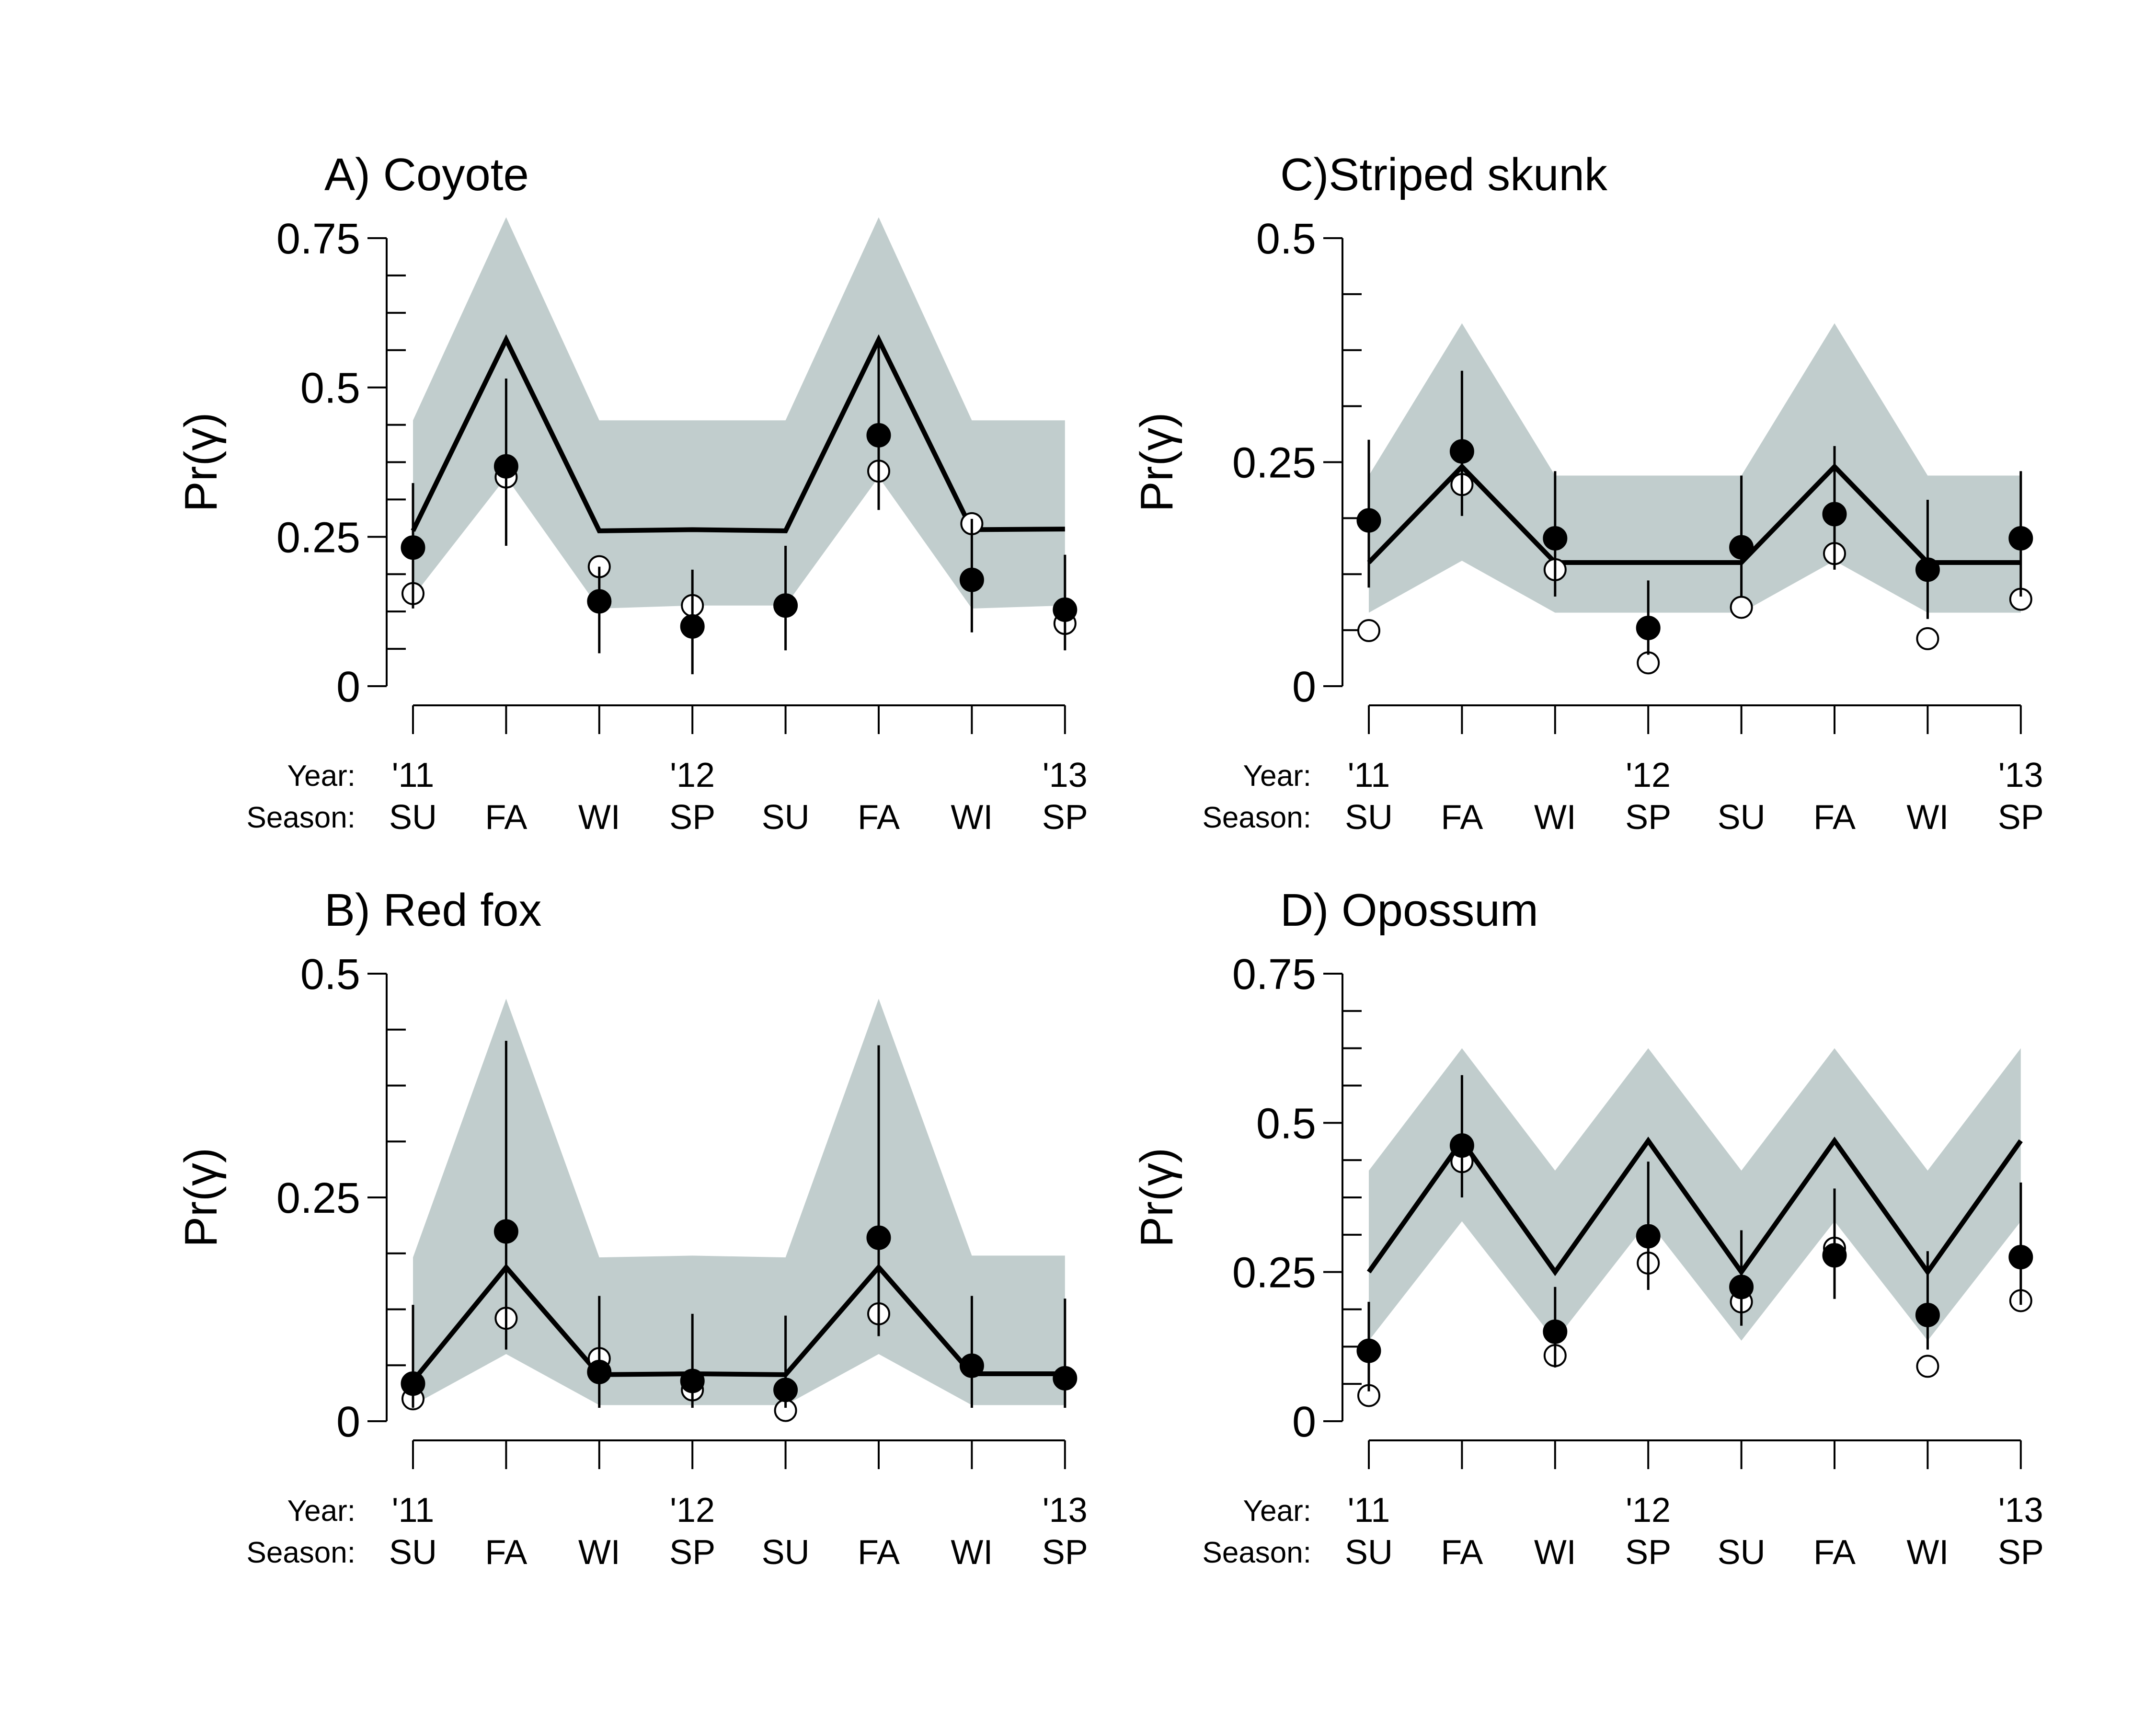 This screenshot has height=1725, width=2156. I want to click on year-tick-label: '13, so click(1065, 775).